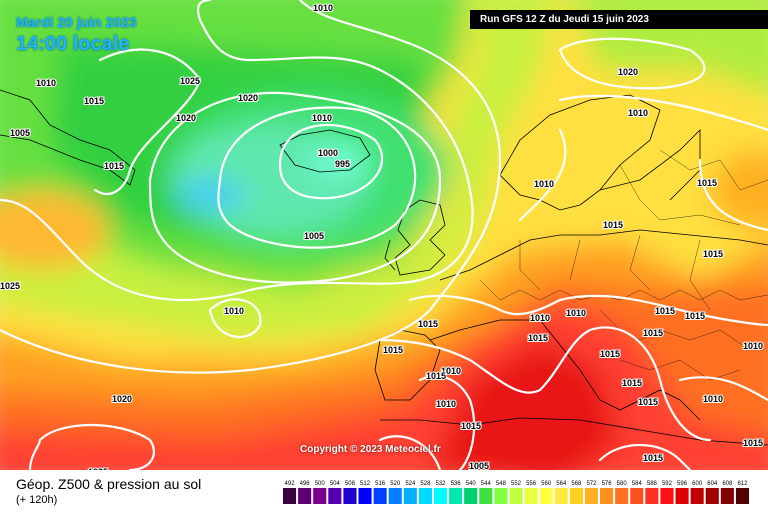  I want to click on legend-tick-label: 492, so click(290, 484).